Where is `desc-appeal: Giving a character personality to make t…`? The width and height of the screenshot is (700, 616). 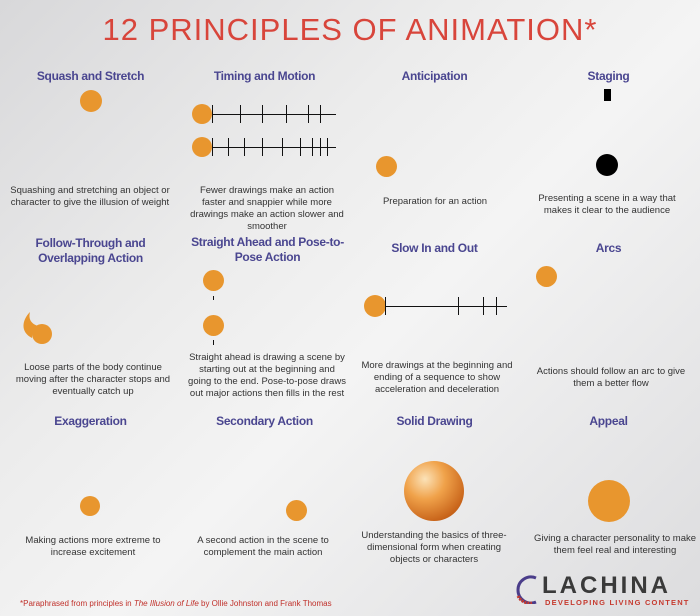
desc-appeal: Giving a character personality to make t… is located at coordinates (615, 544).